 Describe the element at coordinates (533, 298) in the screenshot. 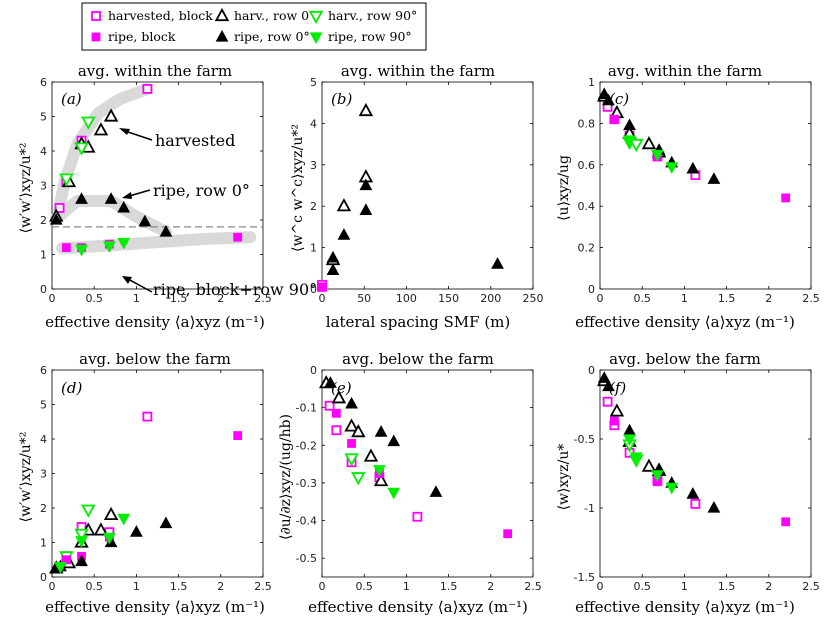

I see `x-tick-label: 250` at that location.